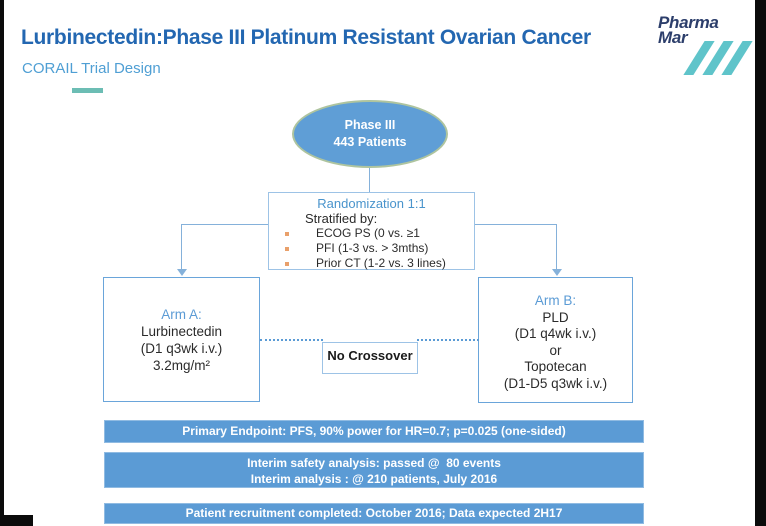 The image size is (766, 526). What do you see at coordinates (2, 263) in the screenshot?
I see `letterbox-left` at bounding box center [2, 263].